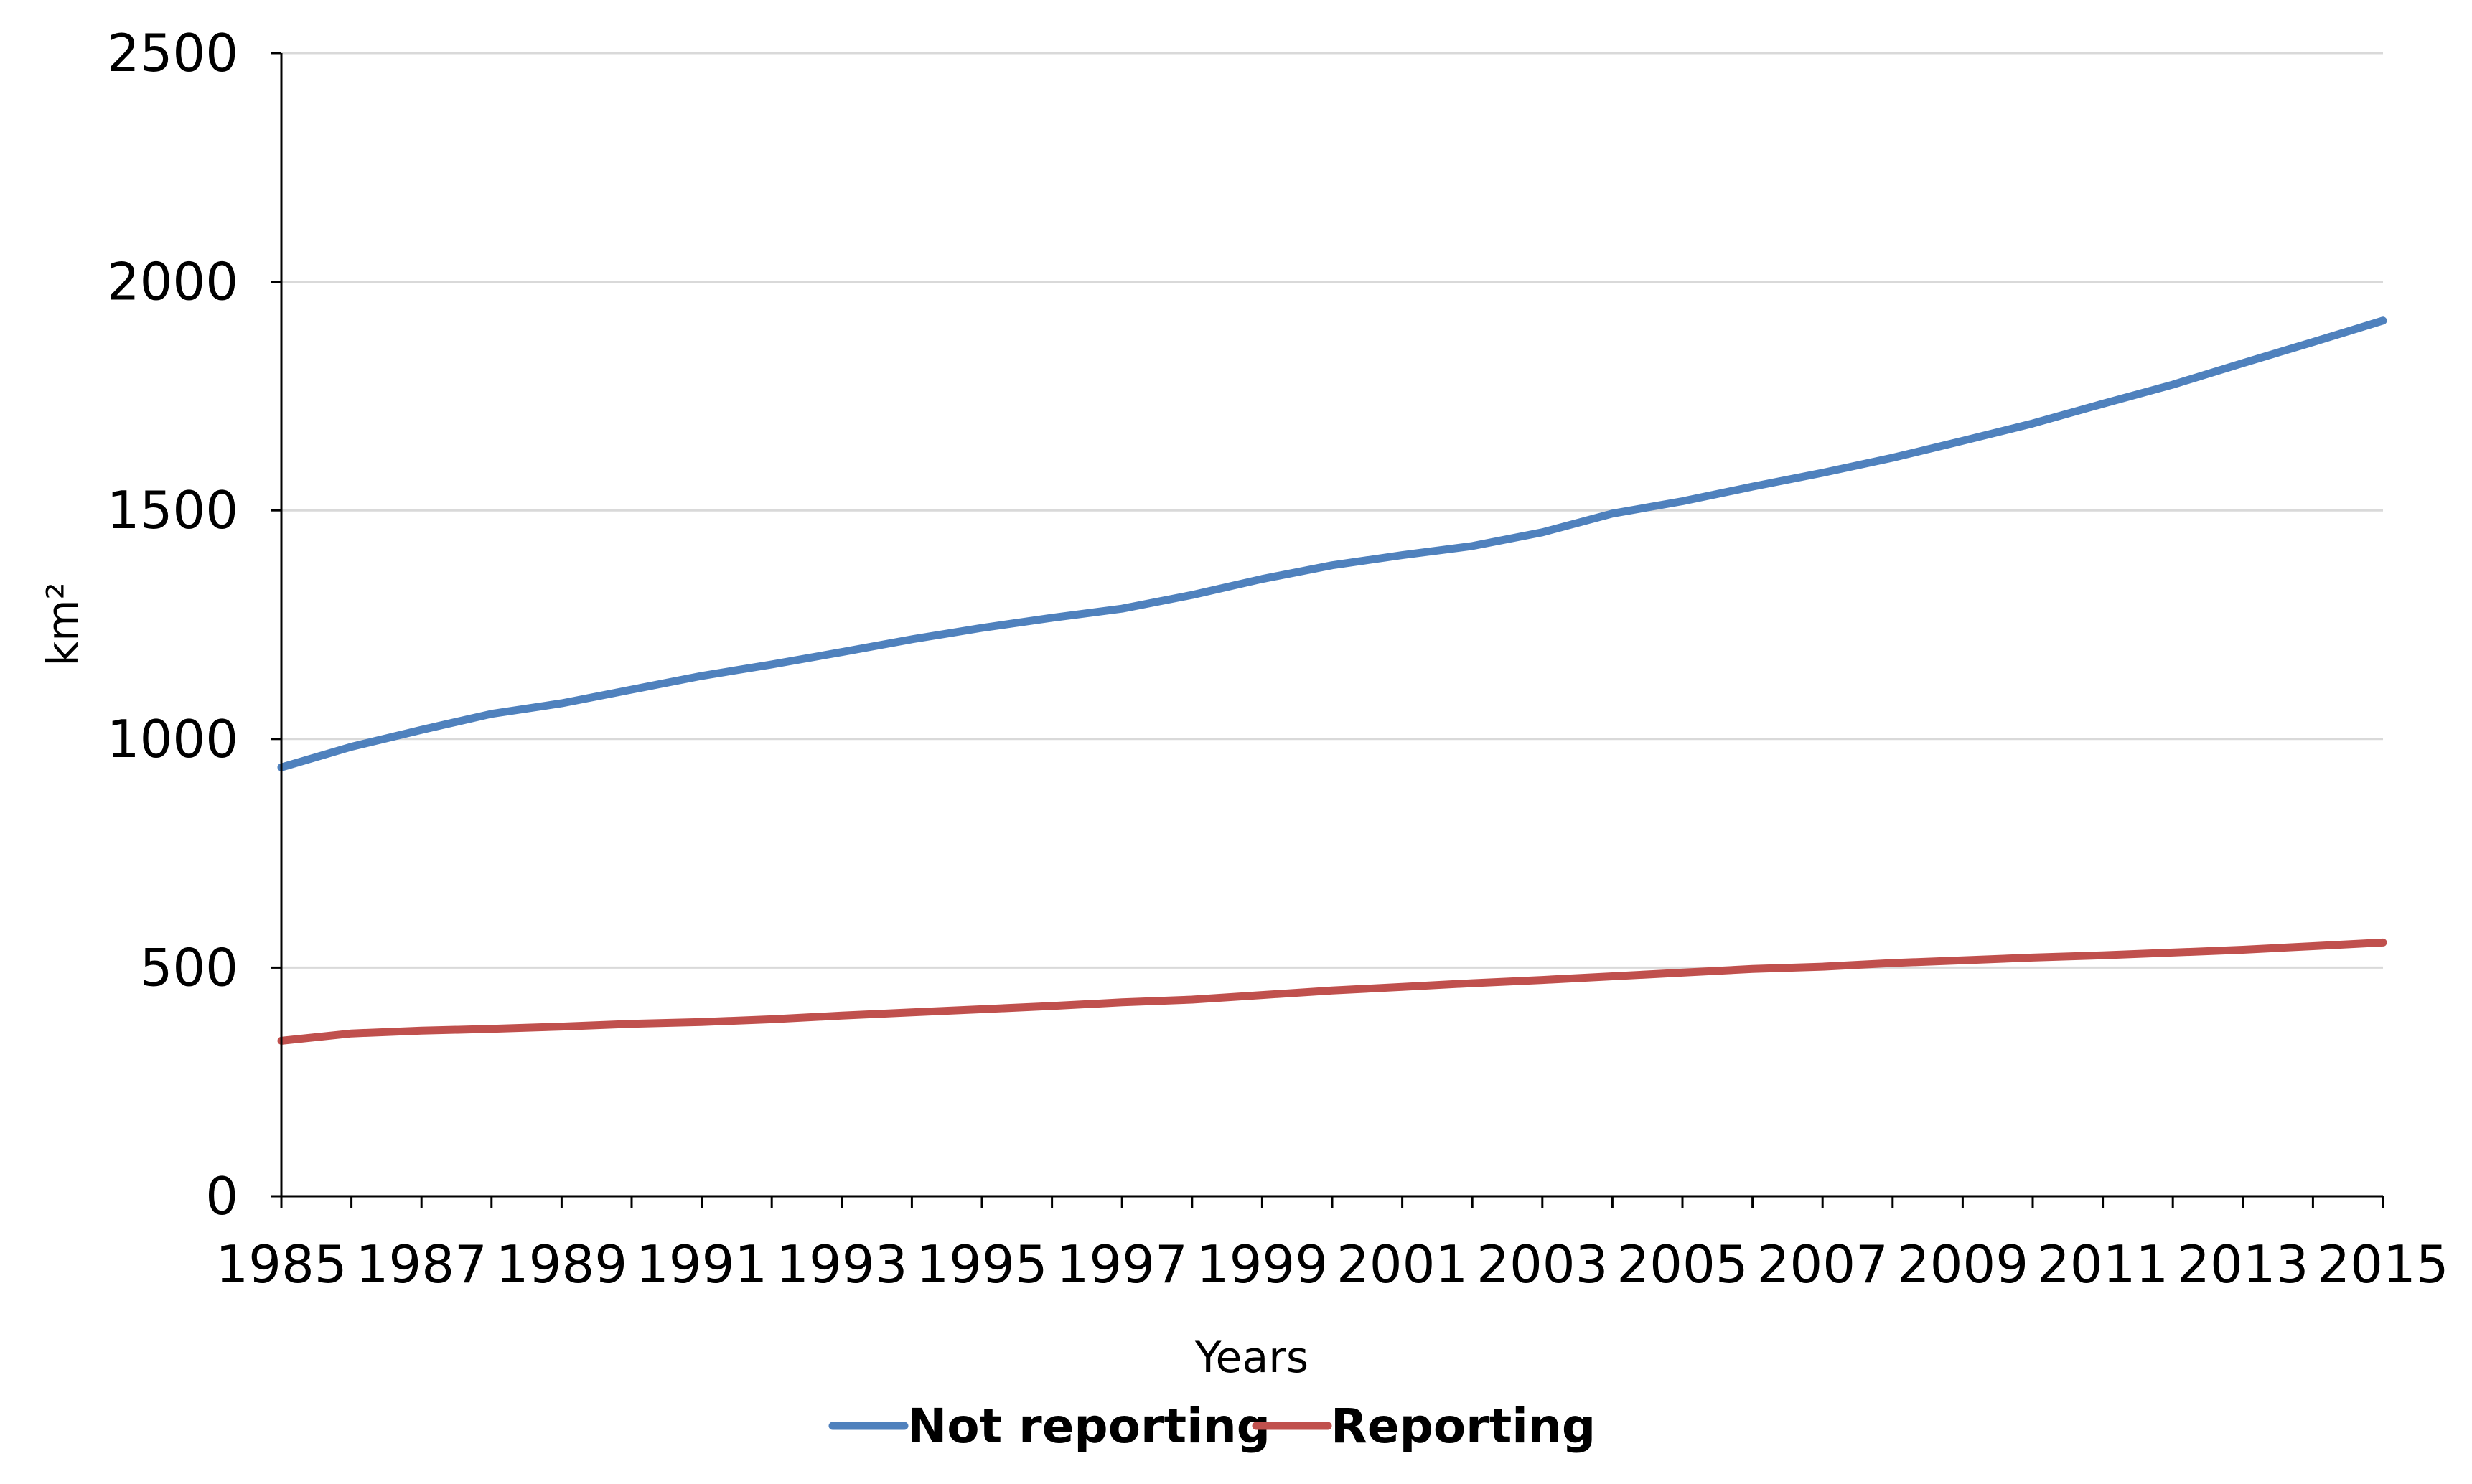  Describe the element at coordinates (1542, 1264) in the screenshot. I see `x-tick-label: 2003` at that location.